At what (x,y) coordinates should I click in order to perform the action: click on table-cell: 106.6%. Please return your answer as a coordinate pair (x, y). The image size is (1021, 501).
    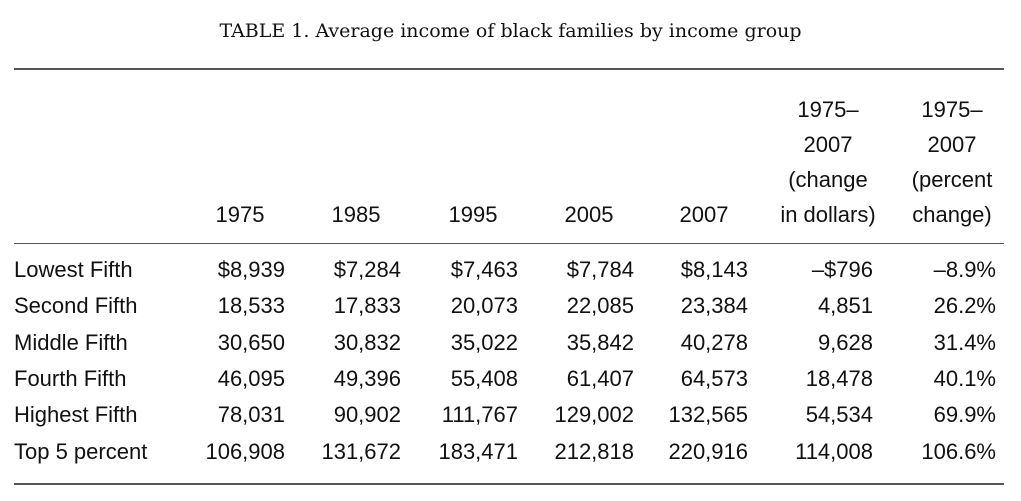
    Looking at the image, I should click on (958, 451).